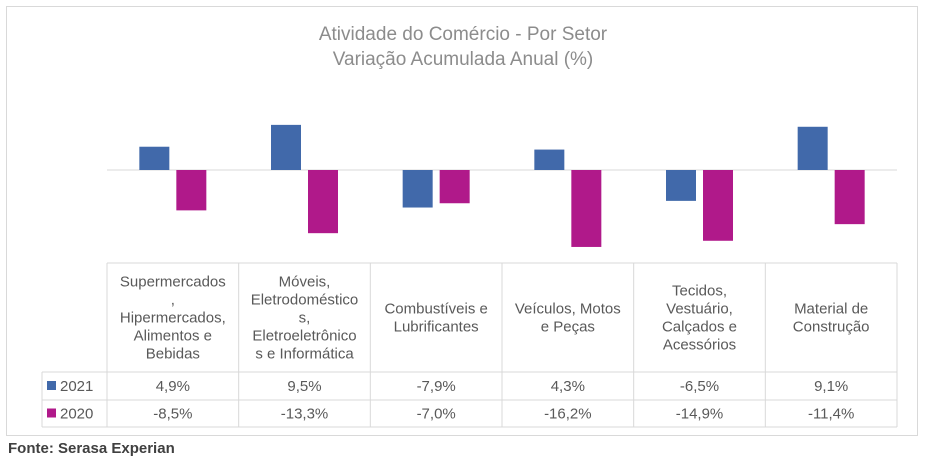 This screenshot has width=930, height=463. Describe the element at coordinates (436, 386) in the screenshot. I see `data-label-2021-2: -7,9%` at that location.